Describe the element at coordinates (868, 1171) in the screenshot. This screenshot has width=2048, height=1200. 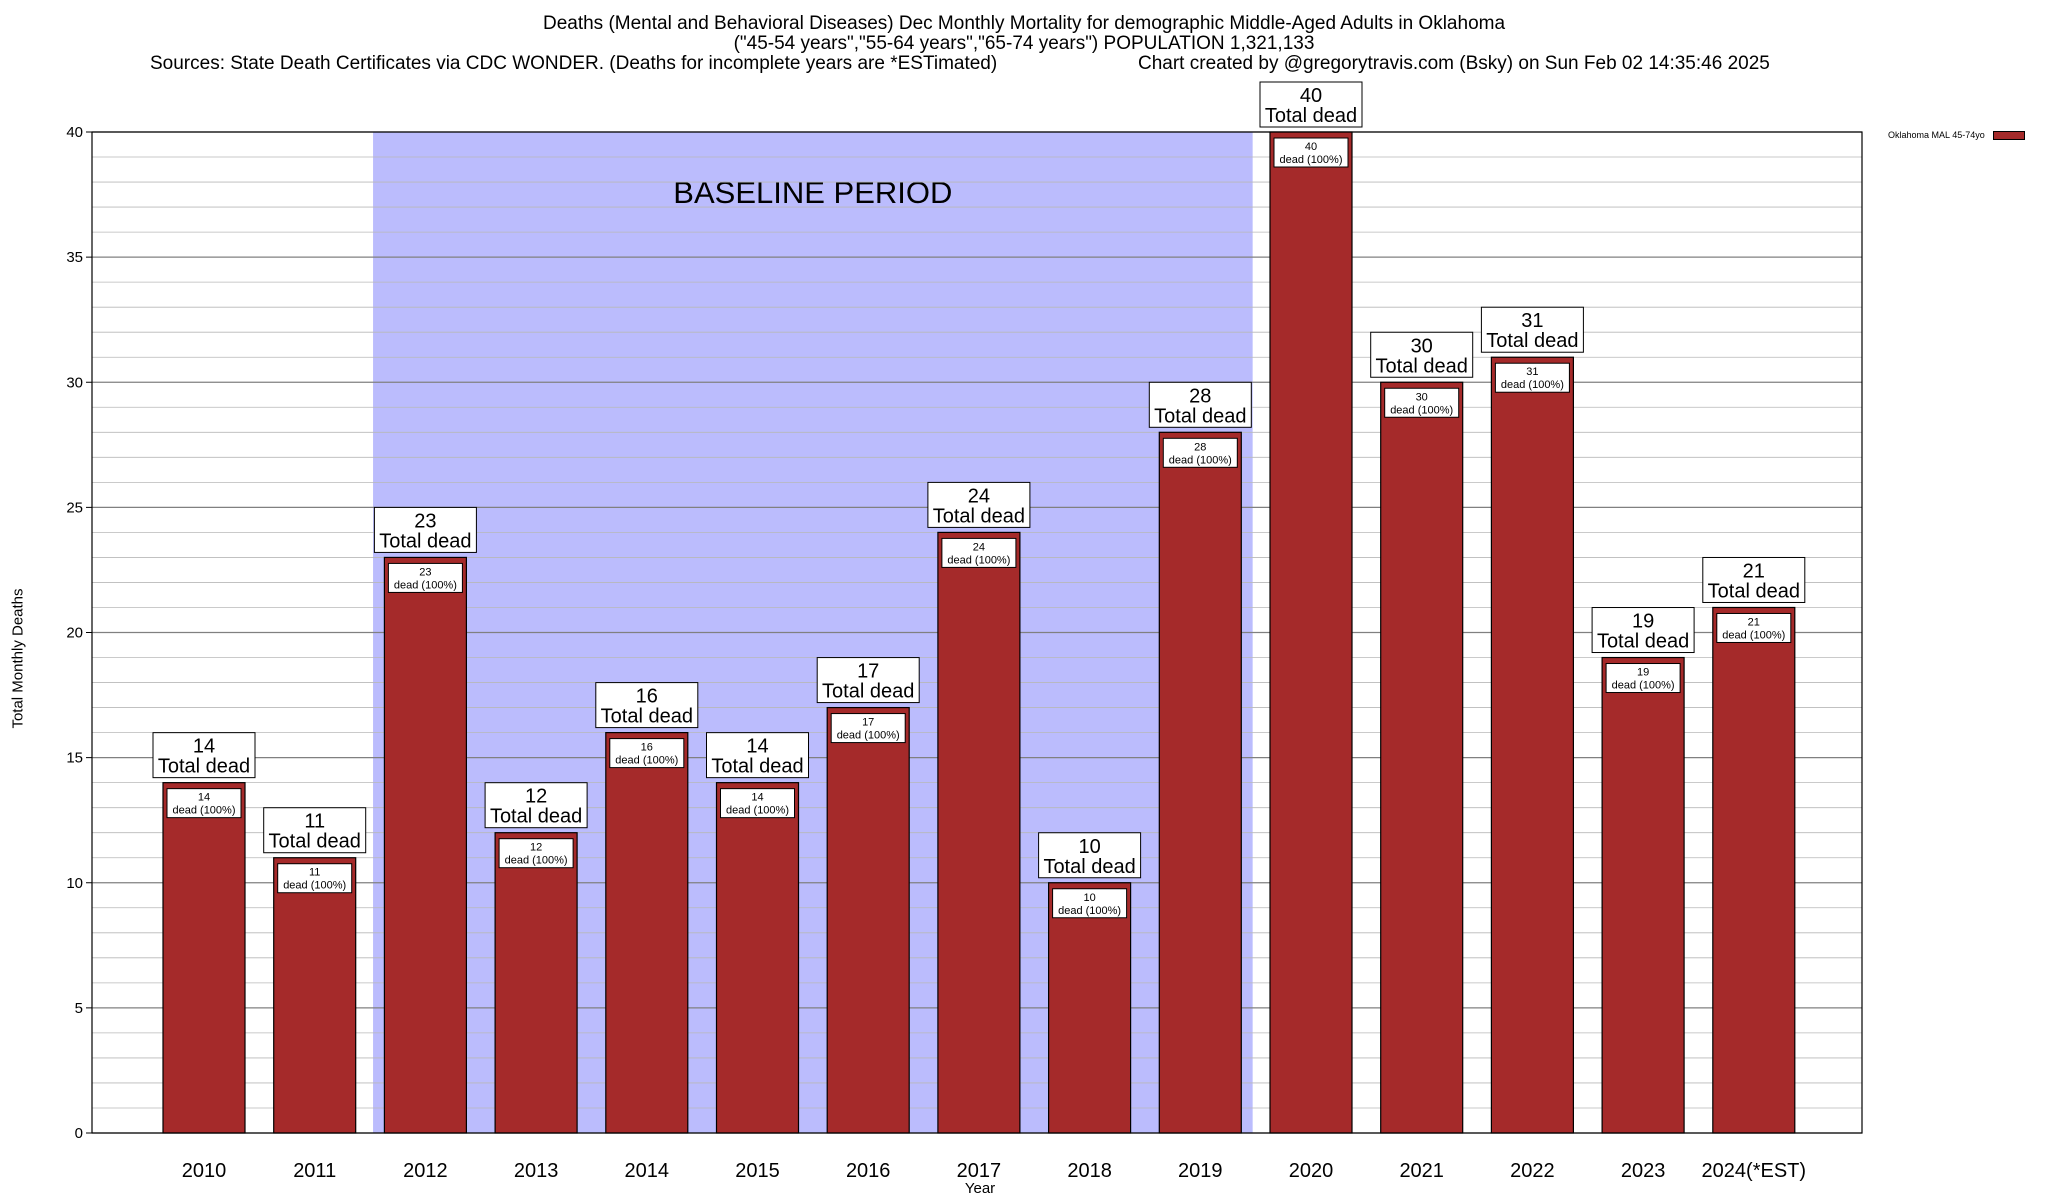
I see `x-tick-label: 2016` at that location.